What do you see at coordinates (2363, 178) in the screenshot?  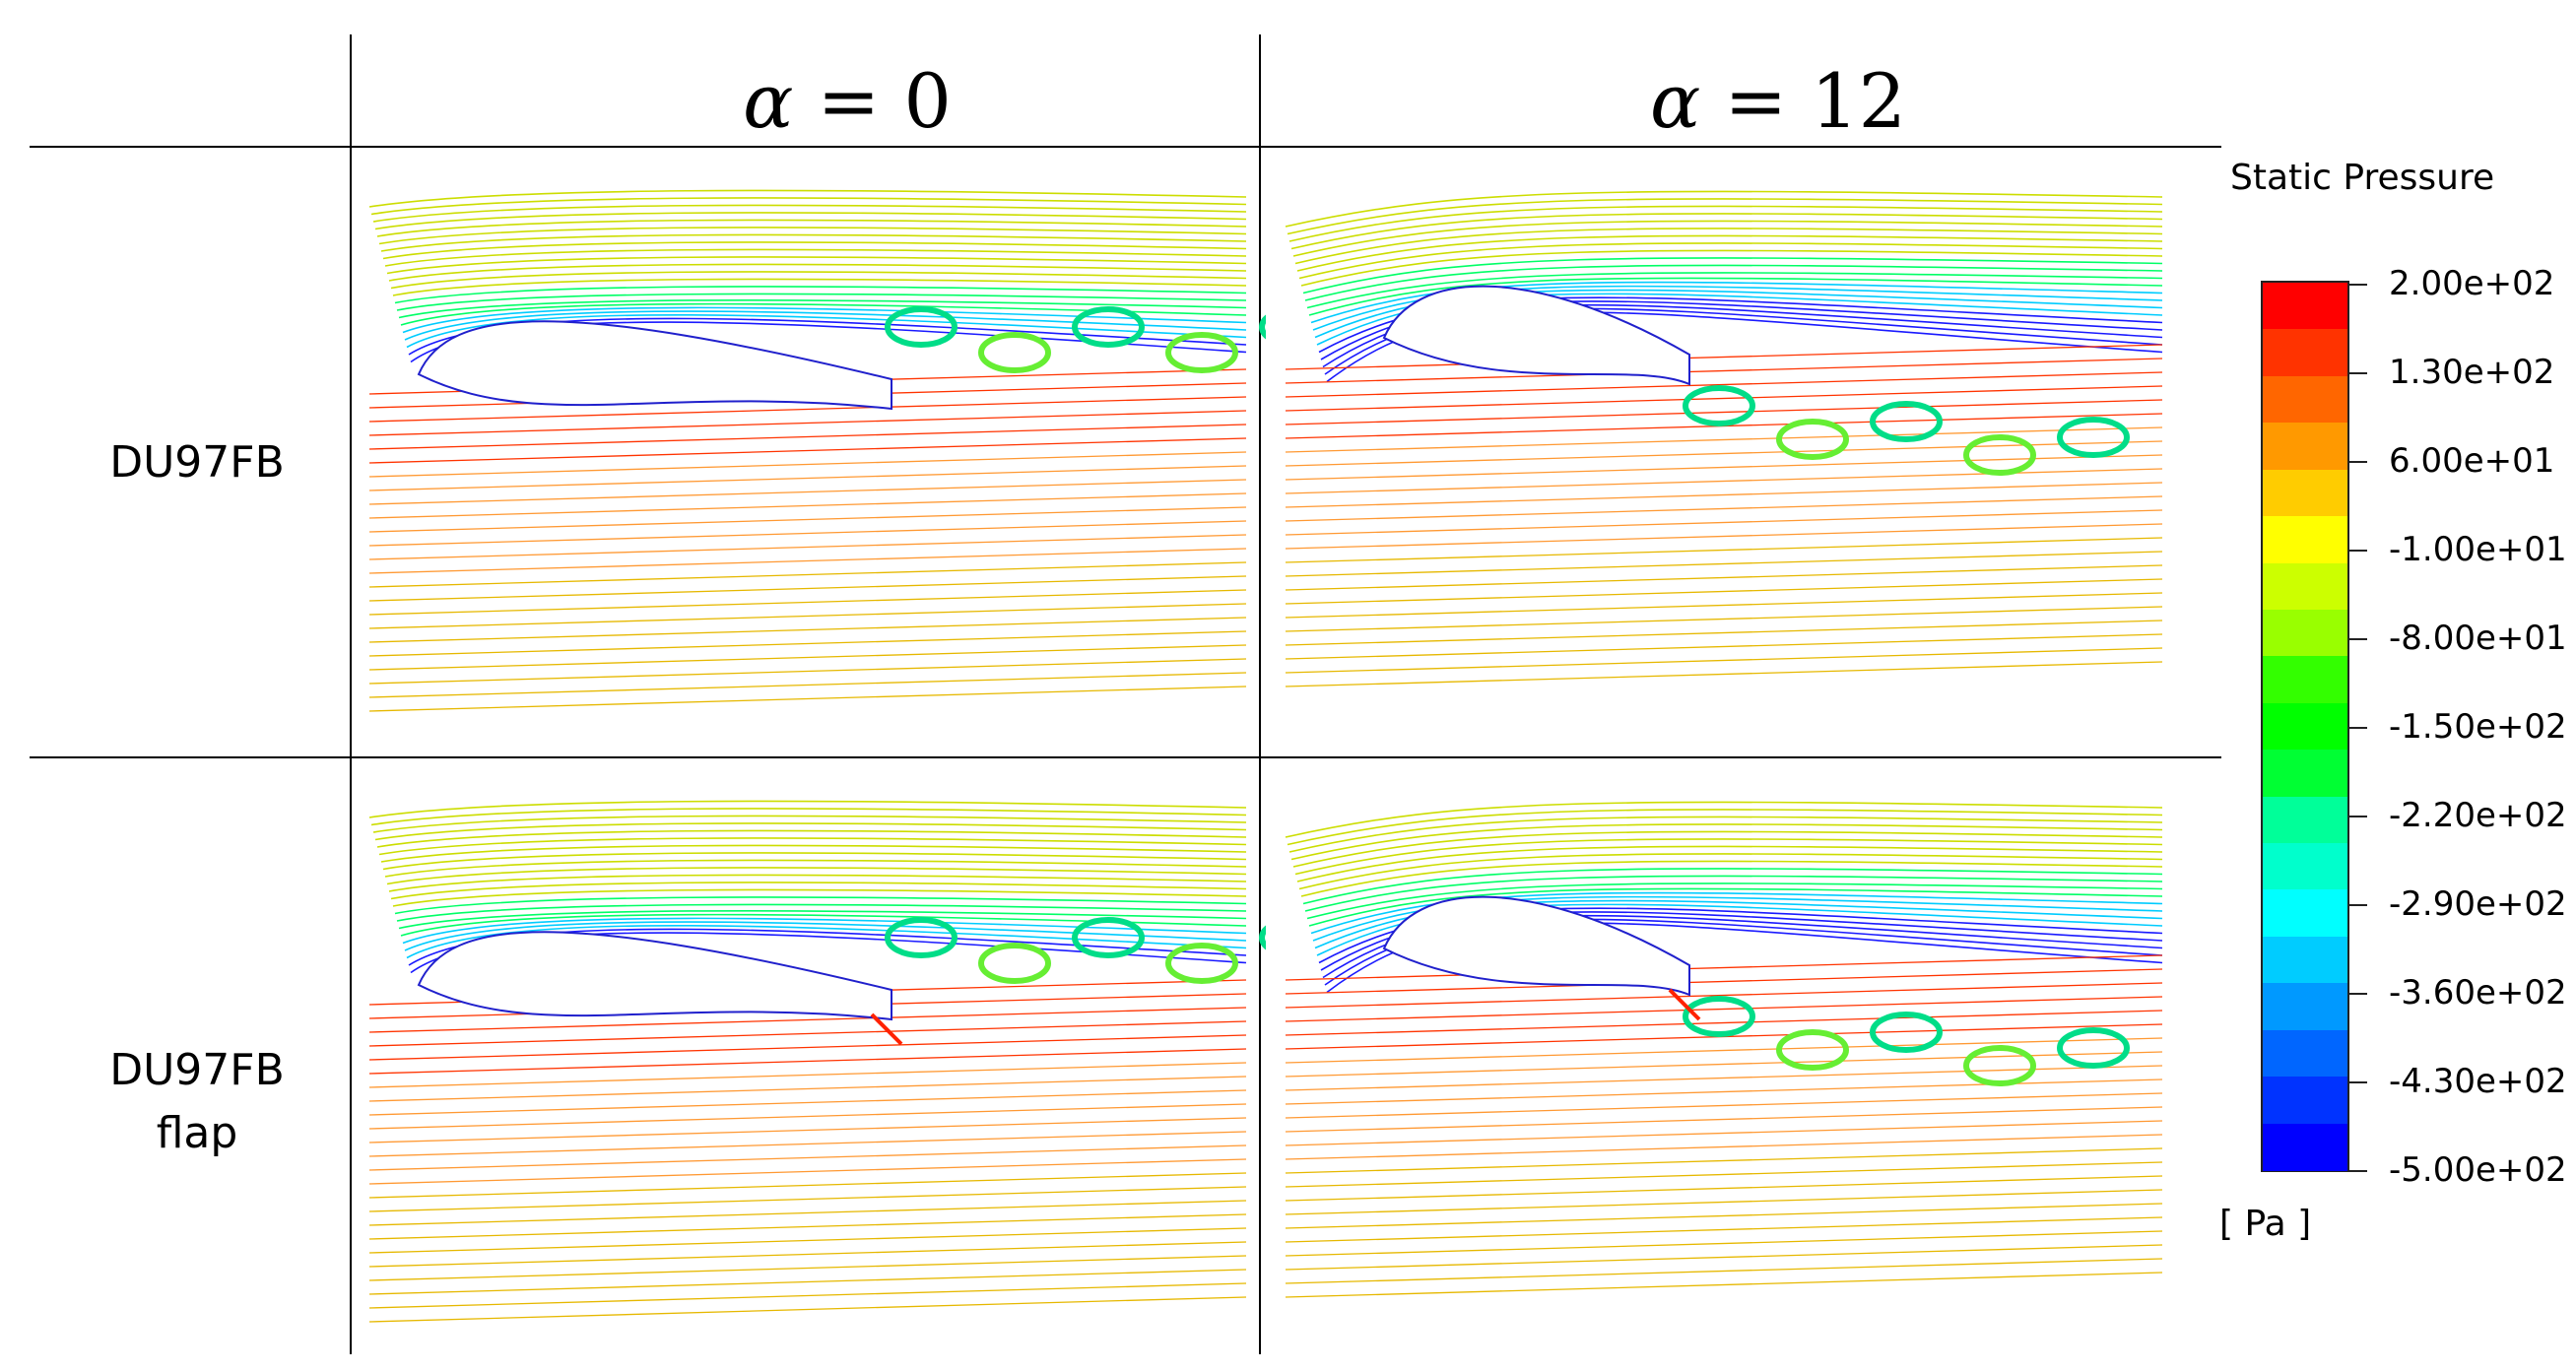 I see `legend-title: Static Pressure` at bounding box center [2363, 178].